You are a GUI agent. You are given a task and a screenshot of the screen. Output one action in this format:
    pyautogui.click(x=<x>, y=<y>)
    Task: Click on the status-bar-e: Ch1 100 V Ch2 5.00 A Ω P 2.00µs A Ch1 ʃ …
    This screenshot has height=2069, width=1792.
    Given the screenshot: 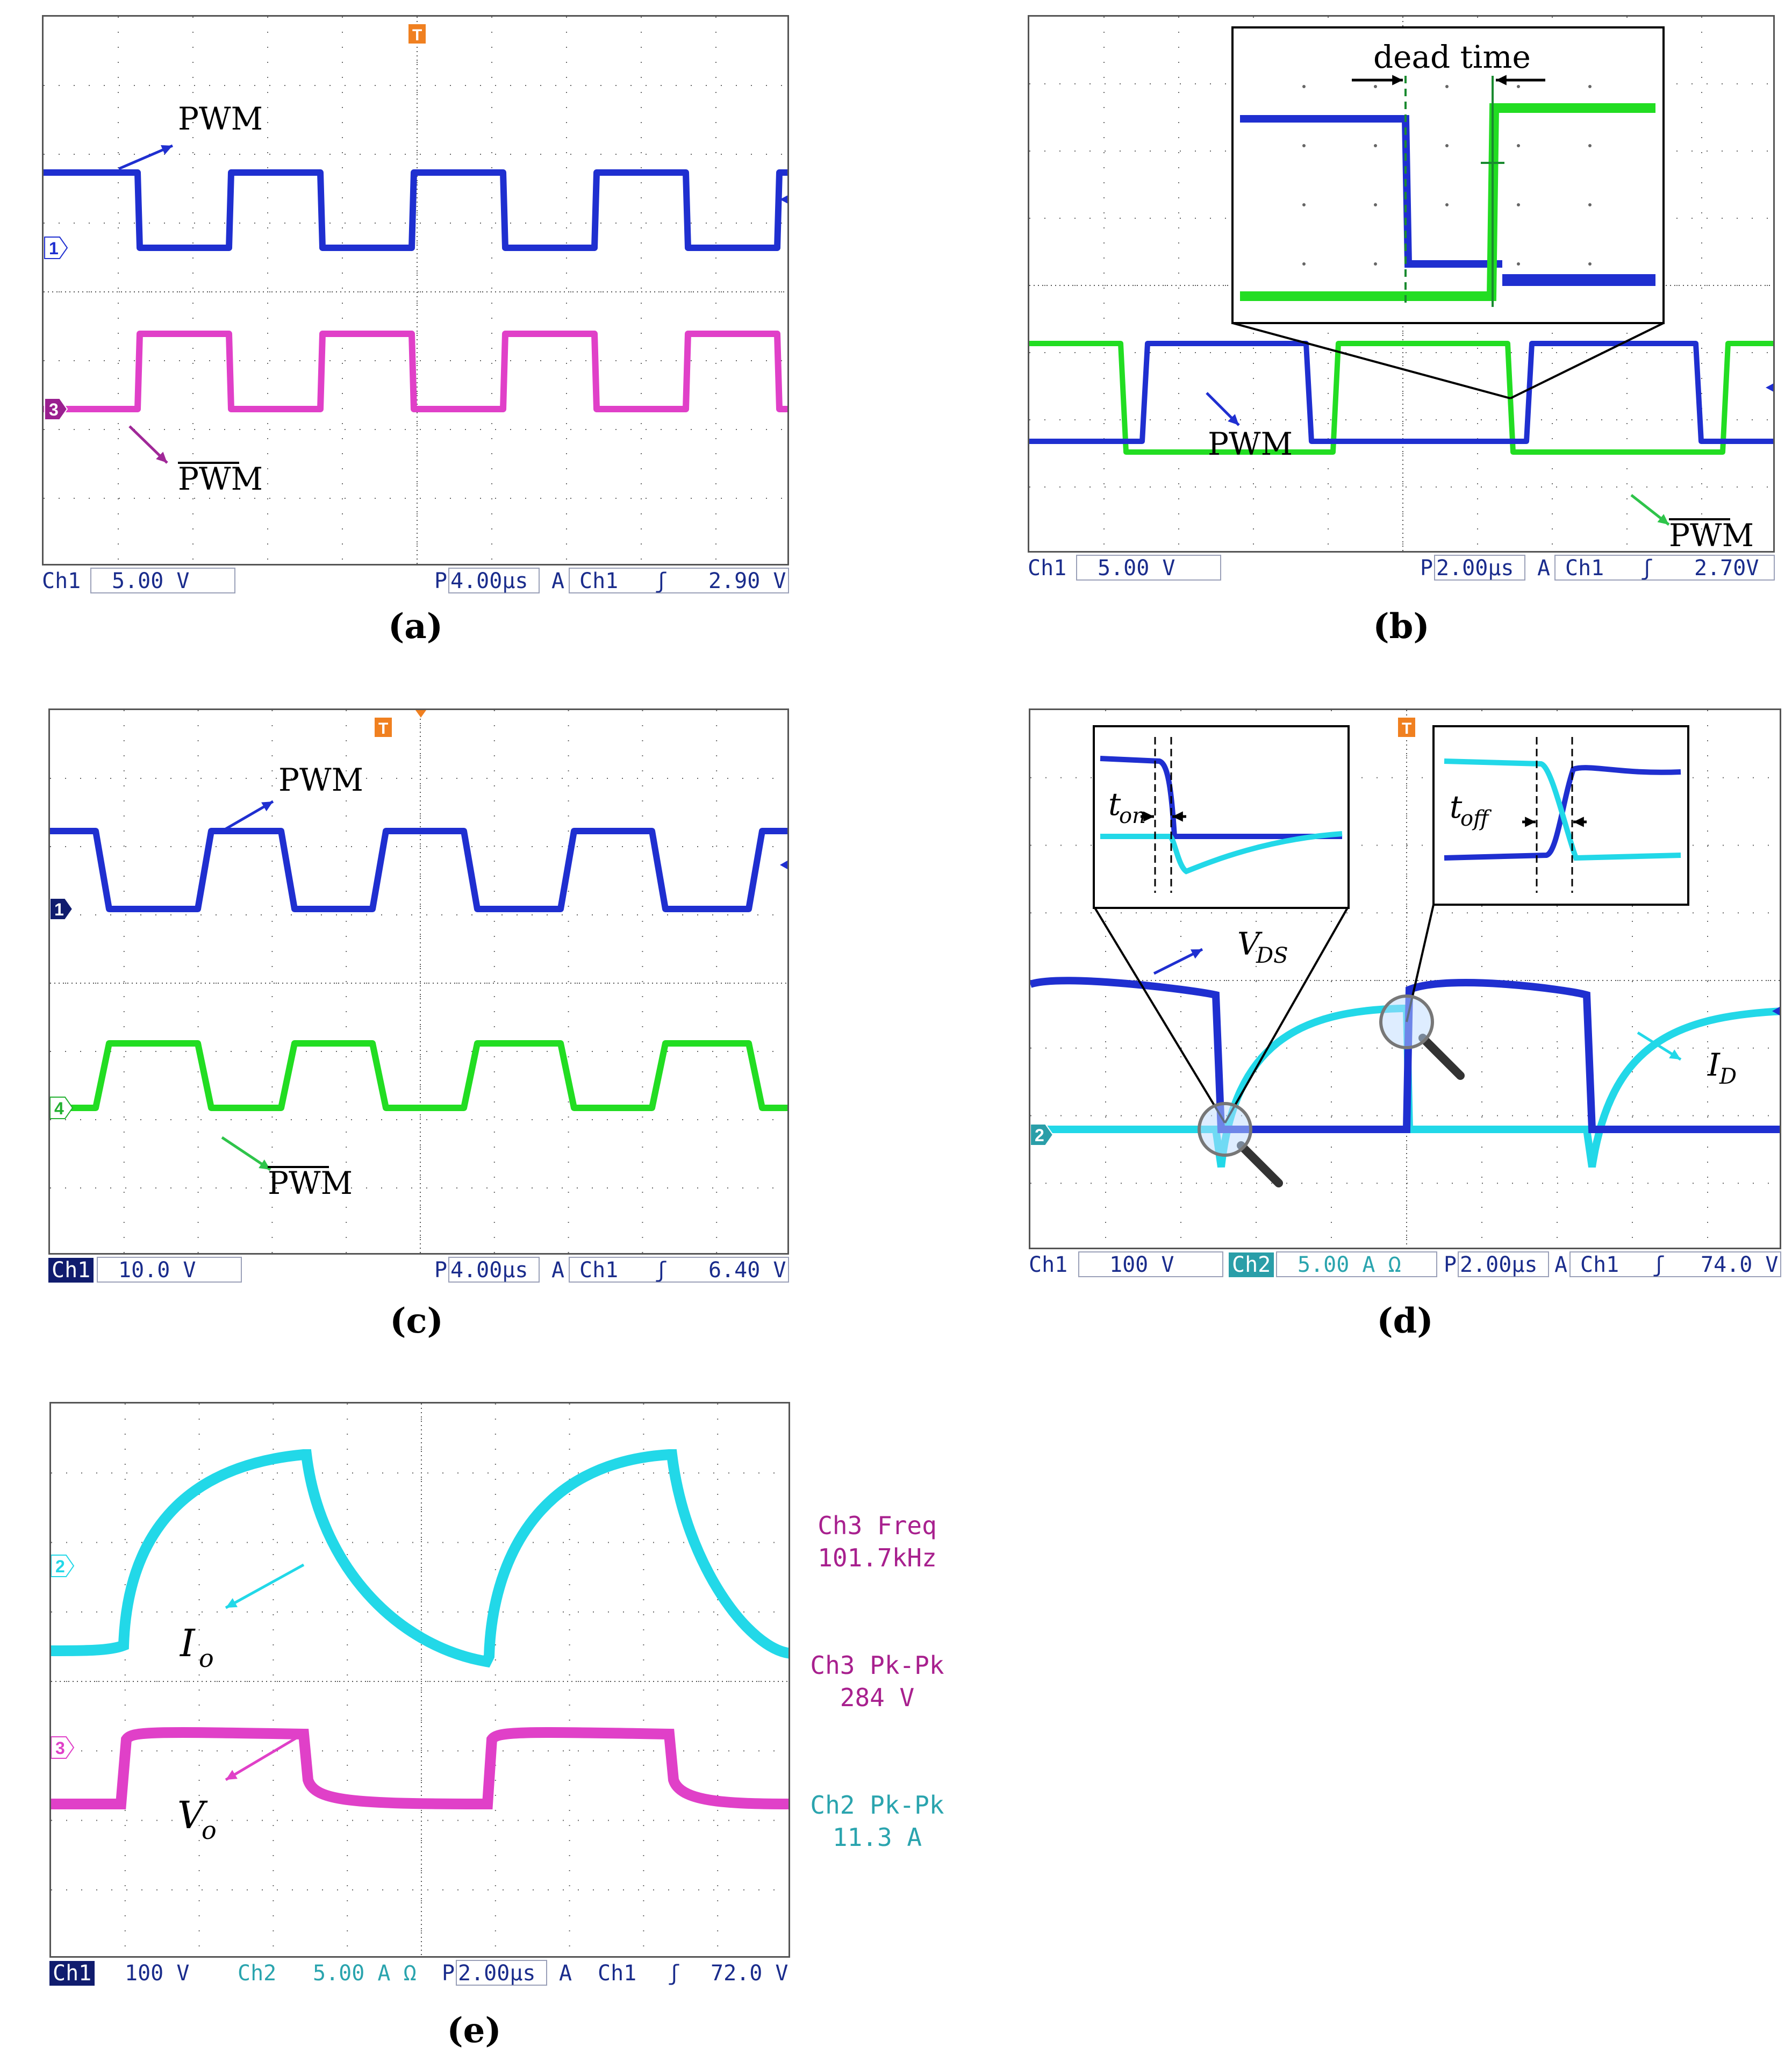 What is the action you would take?
    pyautogui.click(x=419, y=1973)
    